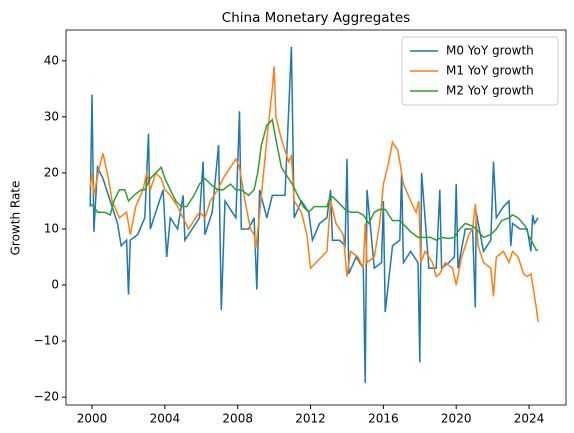  What do you see at coordinates (51, 116) in the screenshot?
I see `y-tick-label: 30` at bounding box center [51, 116].